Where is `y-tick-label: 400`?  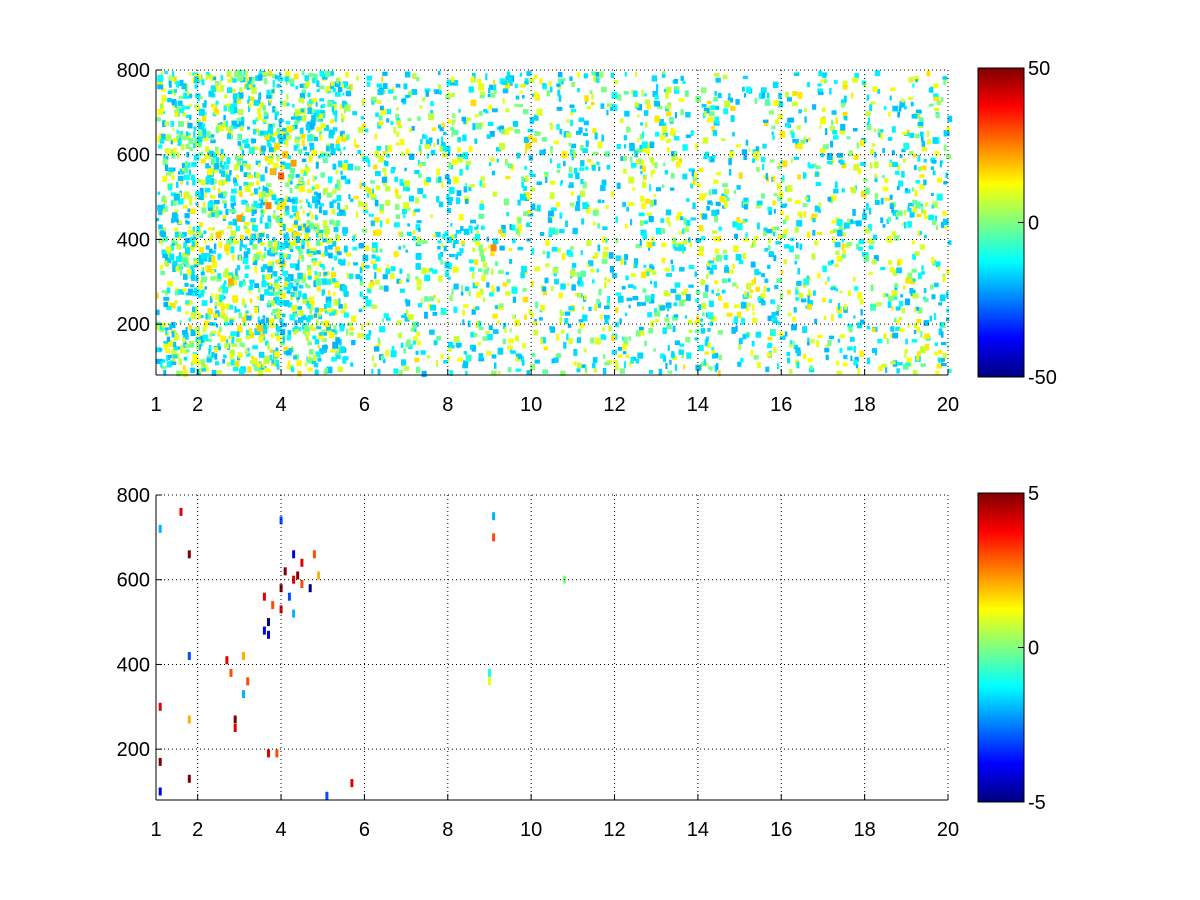 y-tick-label: 400 is located at coordinates (133, 240).